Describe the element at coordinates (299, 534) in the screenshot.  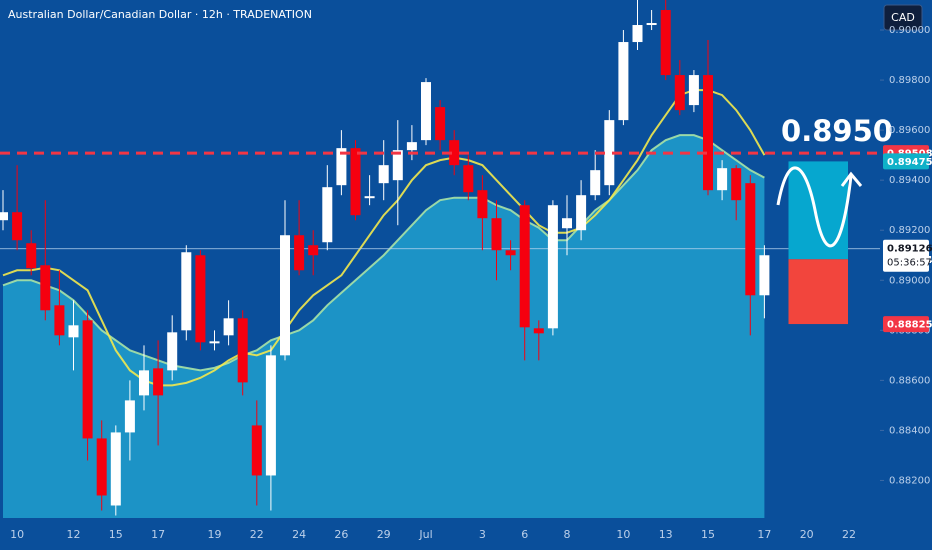
I see `x-tick-label: 24` at that location.